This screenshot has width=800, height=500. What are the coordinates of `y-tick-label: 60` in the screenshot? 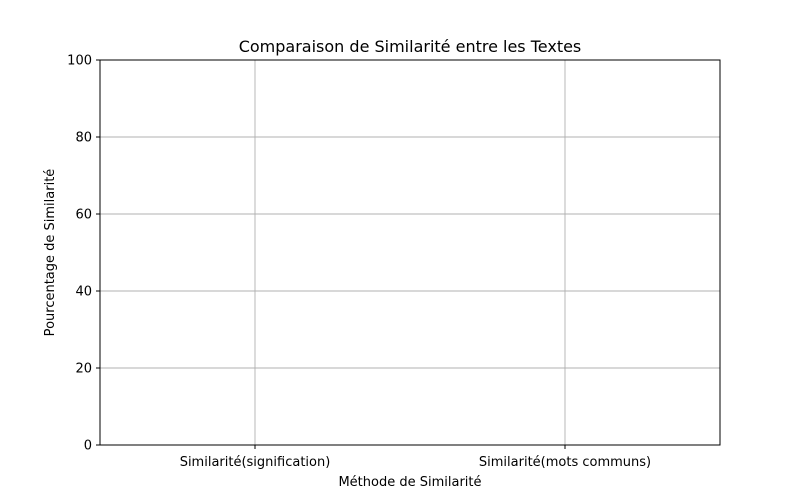 It's located at (83, 215).